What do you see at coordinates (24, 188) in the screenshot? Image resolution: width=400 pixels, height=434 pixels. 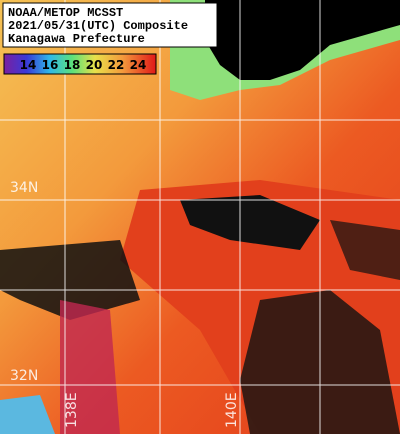 I see `lat-label: 34N` at bounding box center [24, 188].